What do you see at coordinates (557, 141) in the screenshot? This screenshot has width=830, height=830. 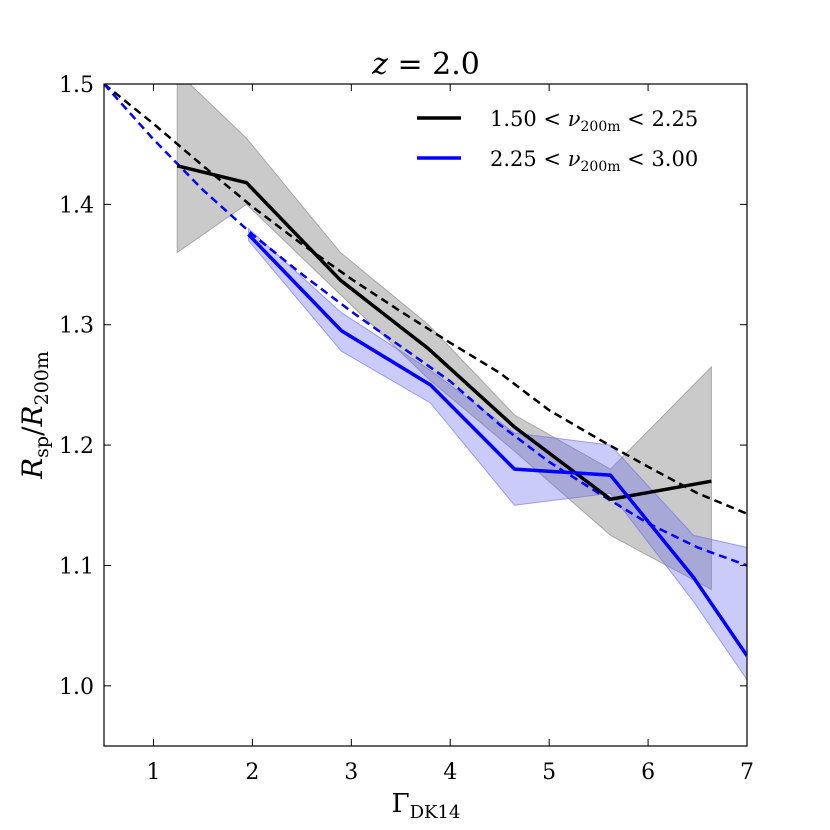 I see `legend: 1.50 < ν200m < 2.25 2.25 < ν200m < 3.00` at bounding box center [557, 141].